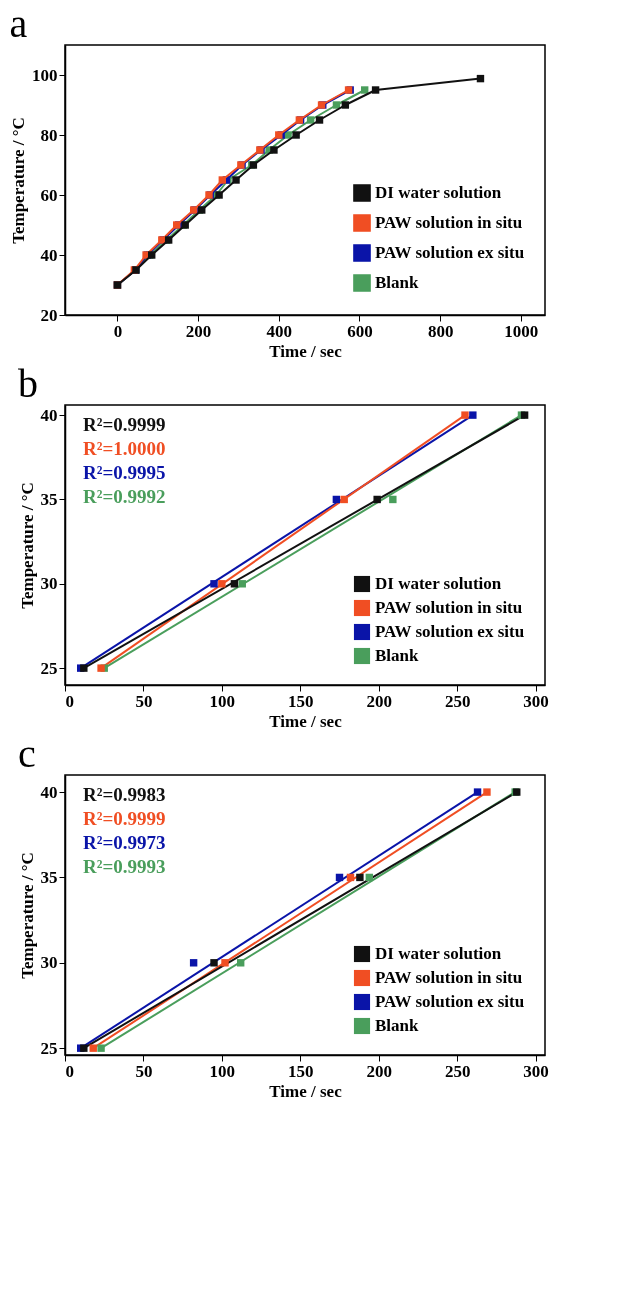 The width and height of the screenshot is (619, 1289). What do you see at coordinates (360, 331) in the screenshot?
I see `x-tick-label: 600` at bounding box center [360, 331].